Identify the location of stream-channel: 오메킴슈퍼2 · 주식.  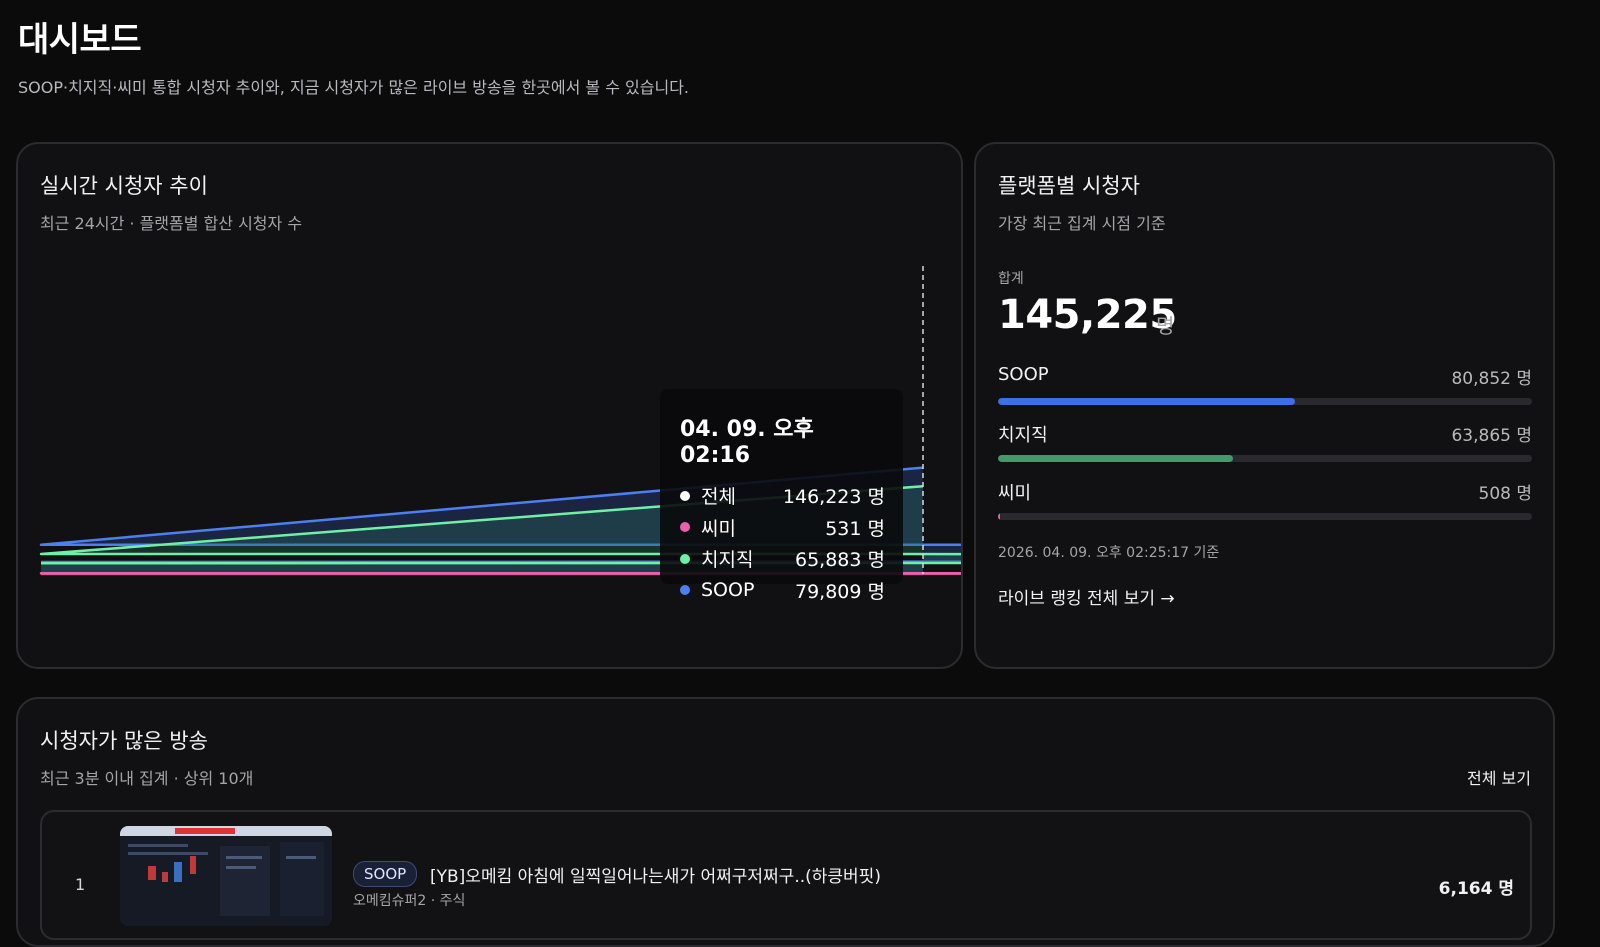
(409, 901).